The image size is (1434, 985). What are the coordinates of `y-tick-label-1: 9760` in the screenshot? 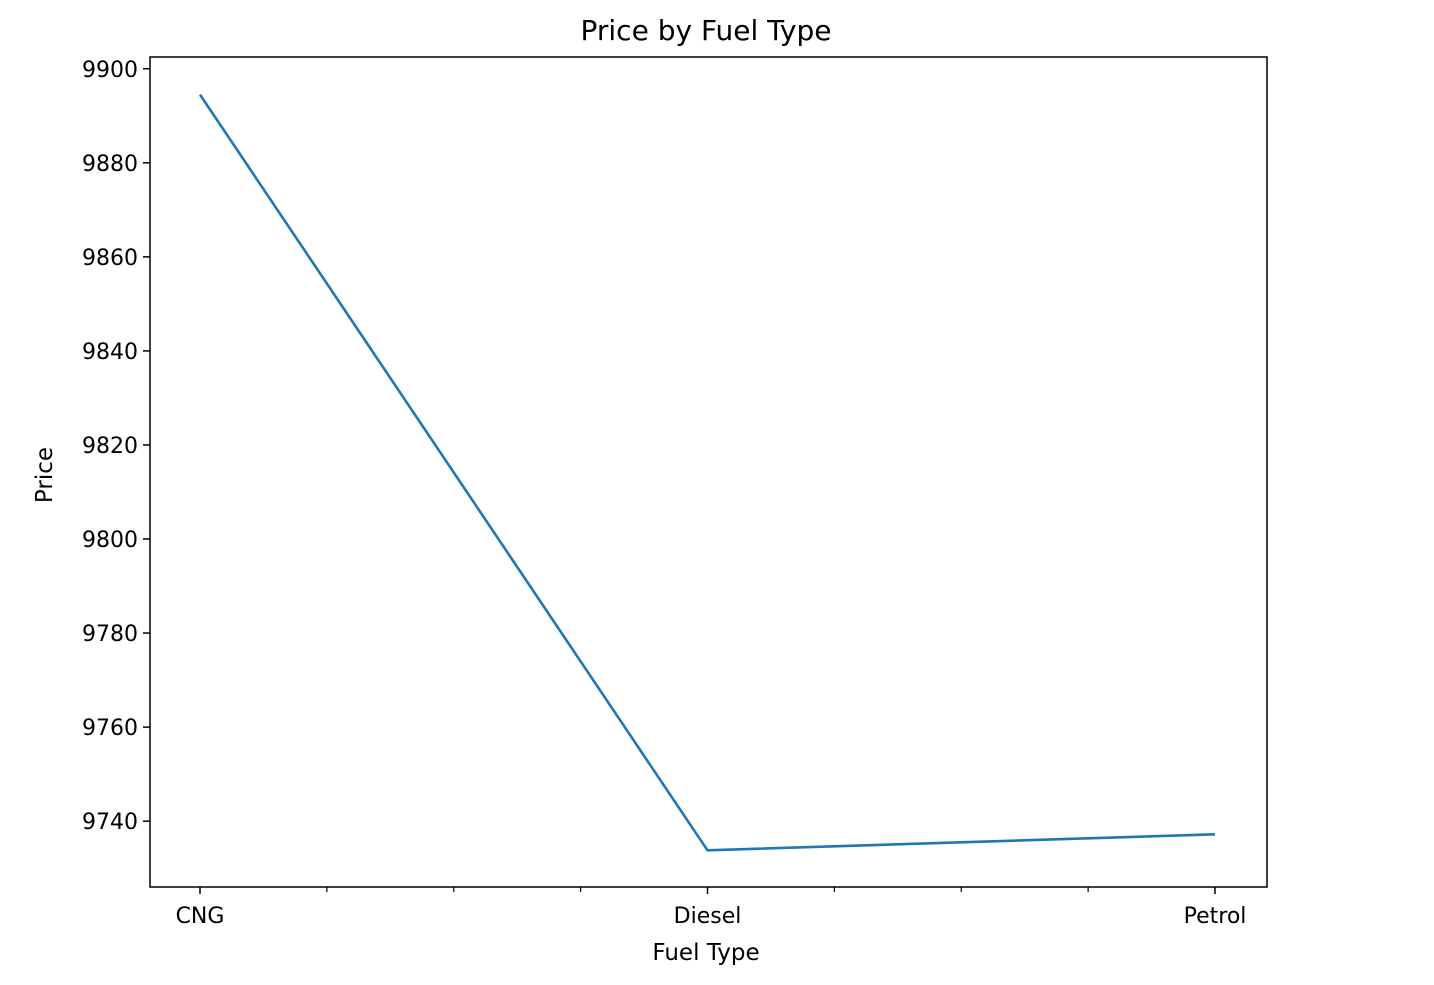 It's located at (110, 728).